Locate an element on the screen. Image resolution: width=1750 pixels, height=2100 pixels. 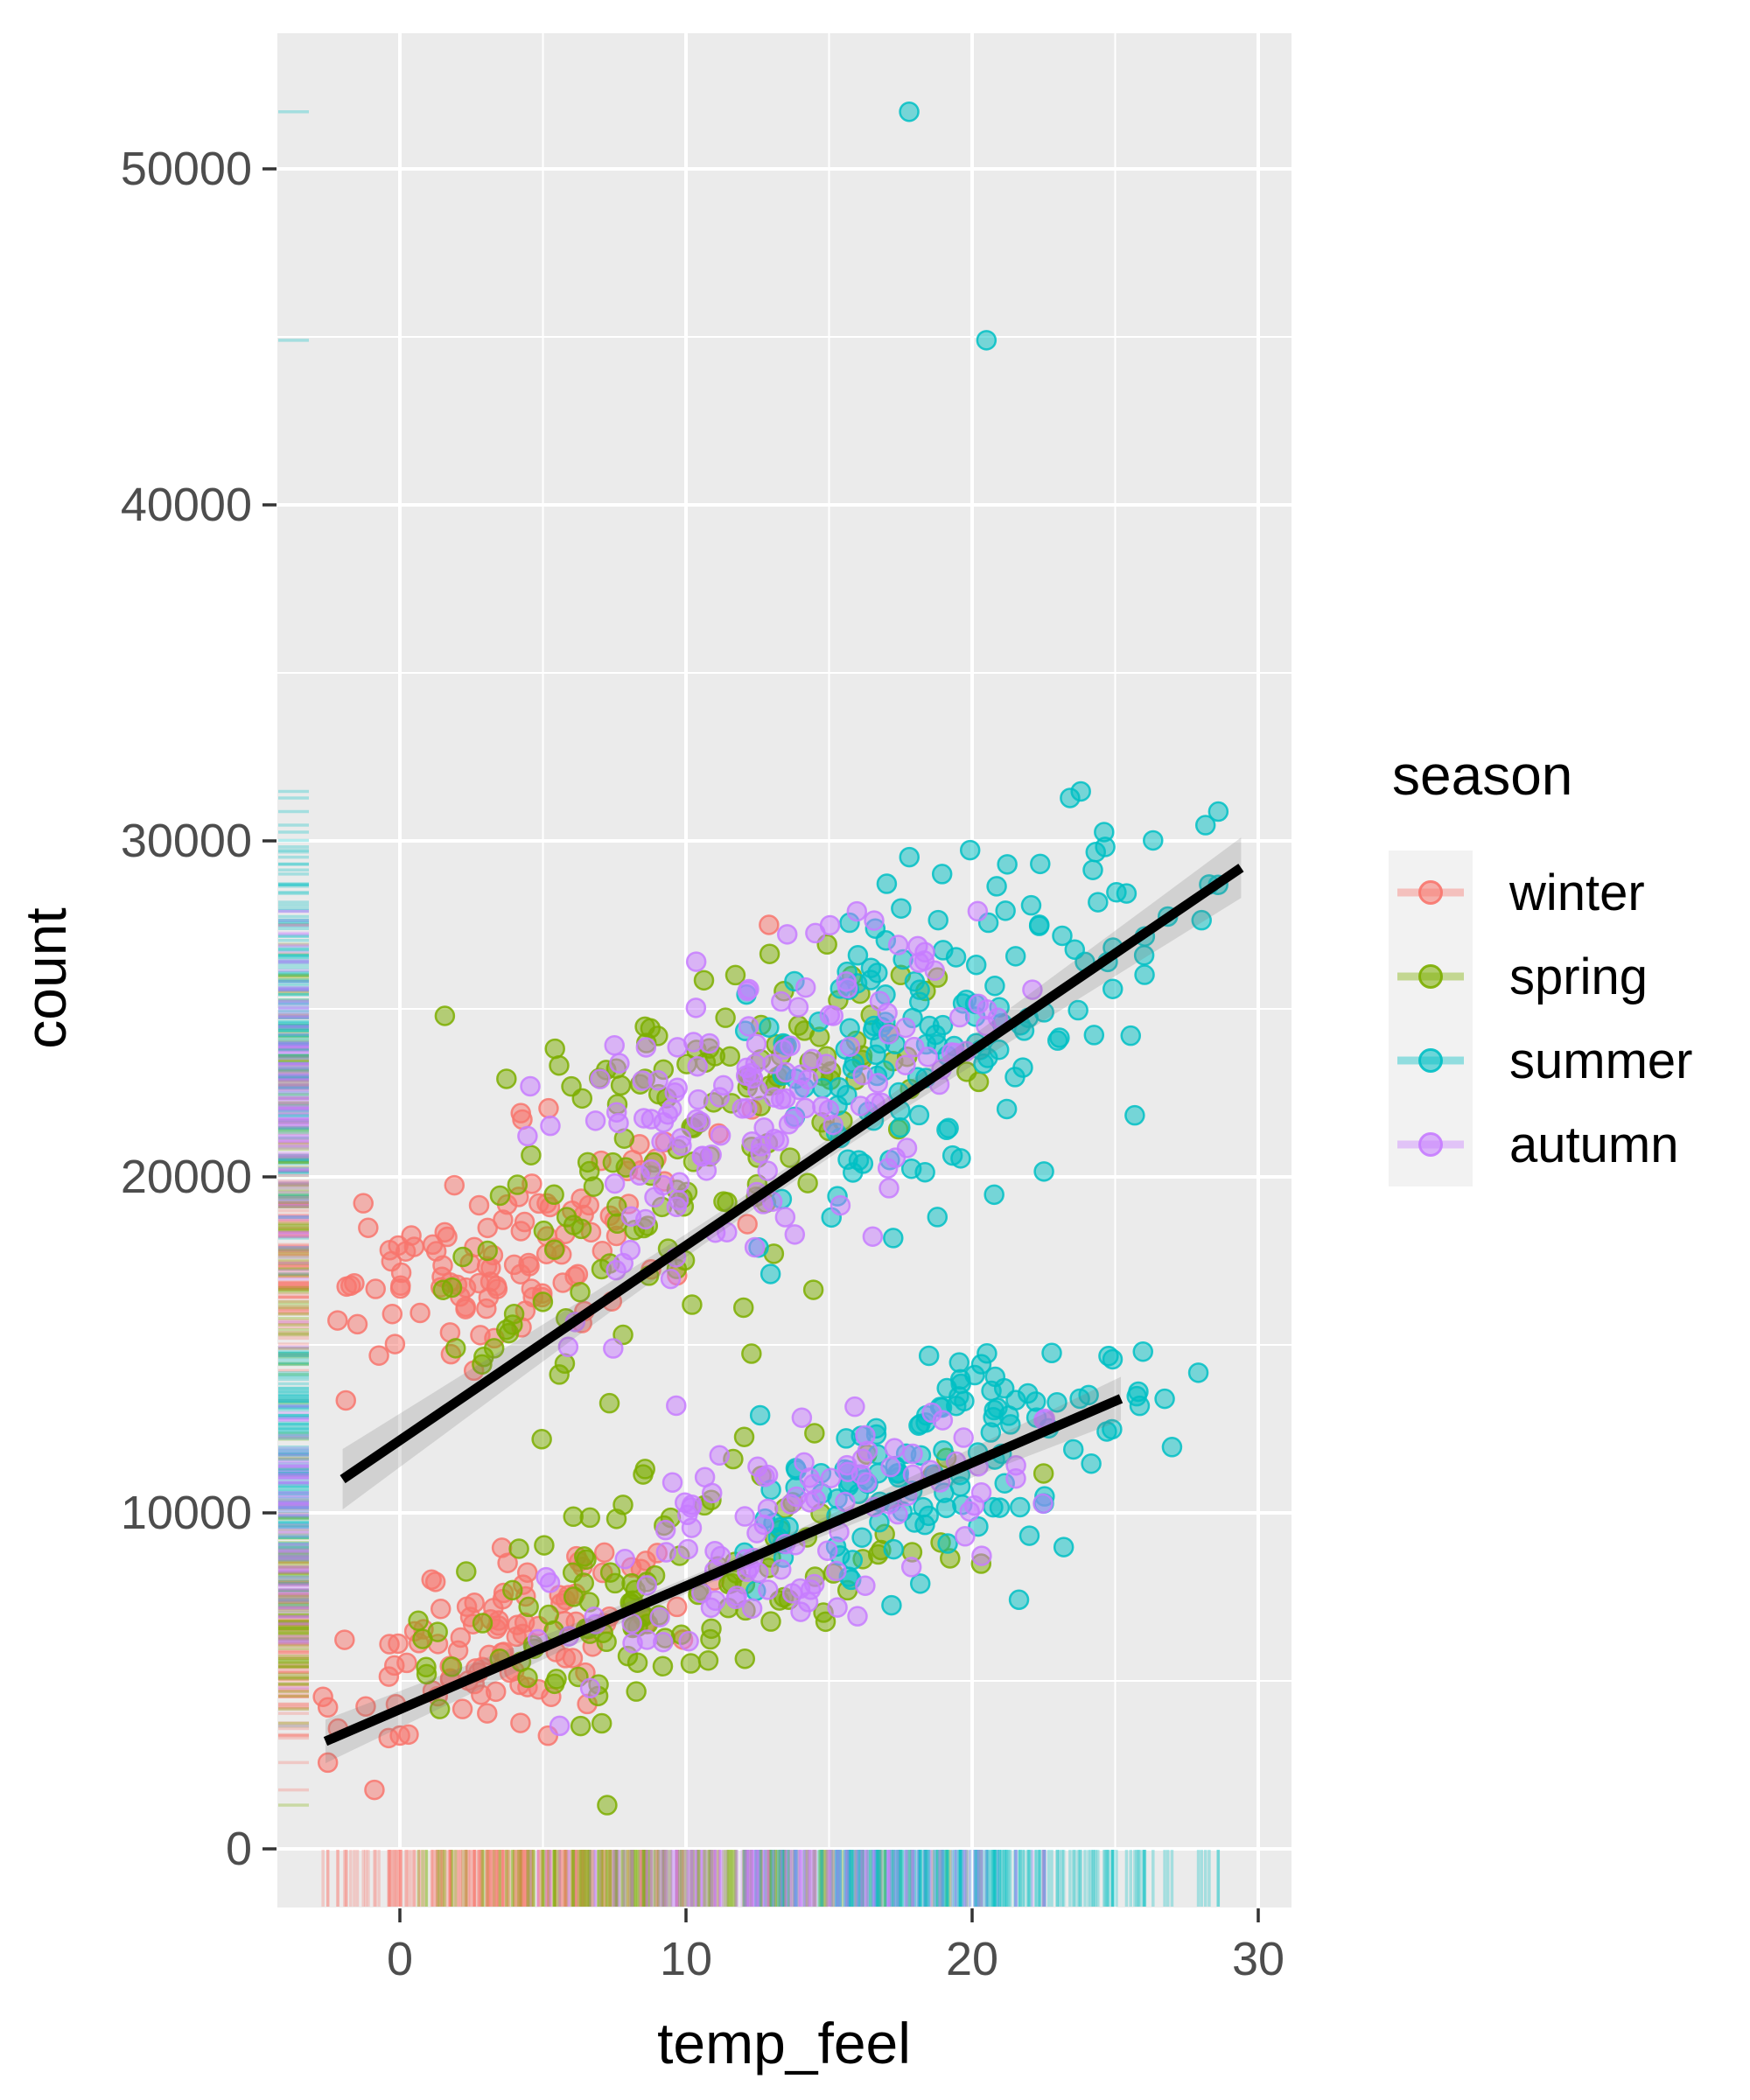
legend-glyph-winter is located at coordinates (1430, 892).